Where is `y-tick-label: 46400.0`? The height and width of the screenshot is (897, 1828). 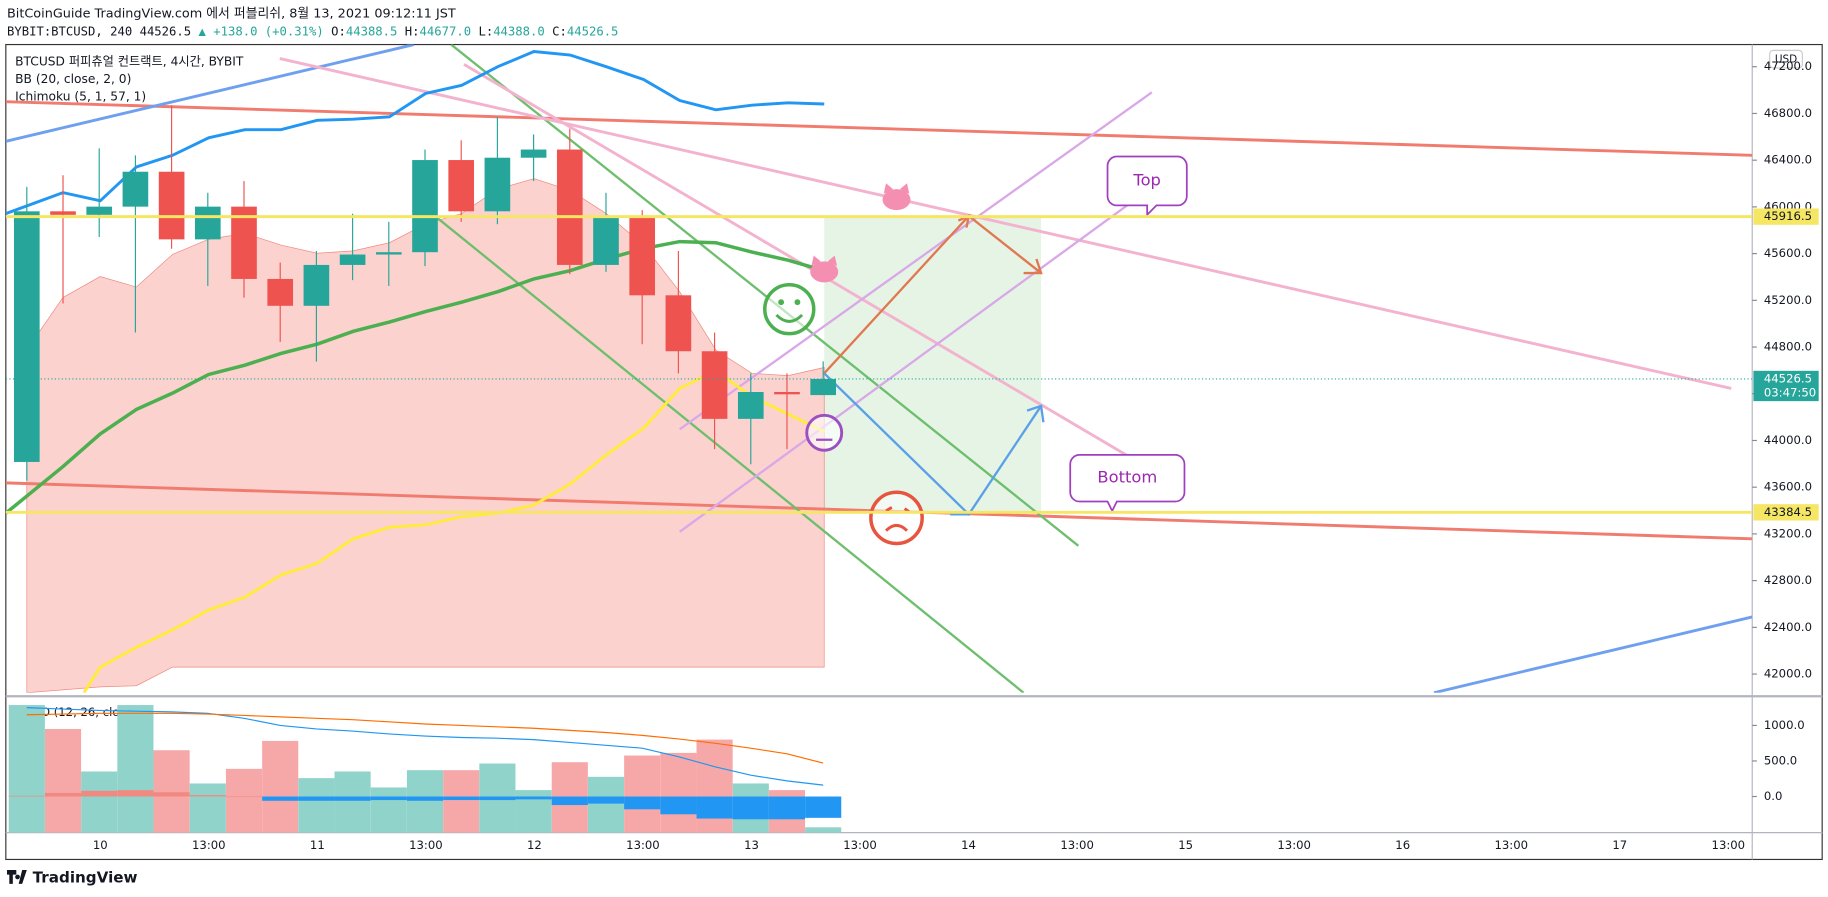 y-tick-label: 46400.0 is located at coordinates (1788, 160).